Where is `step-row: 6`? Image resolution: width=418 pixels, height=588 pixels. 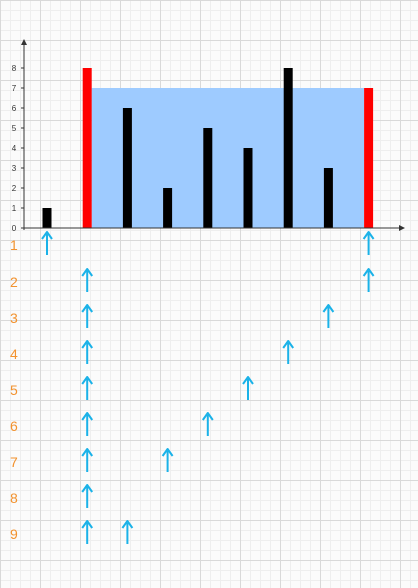 step-row: 6 is located at coordinates (112, 424).